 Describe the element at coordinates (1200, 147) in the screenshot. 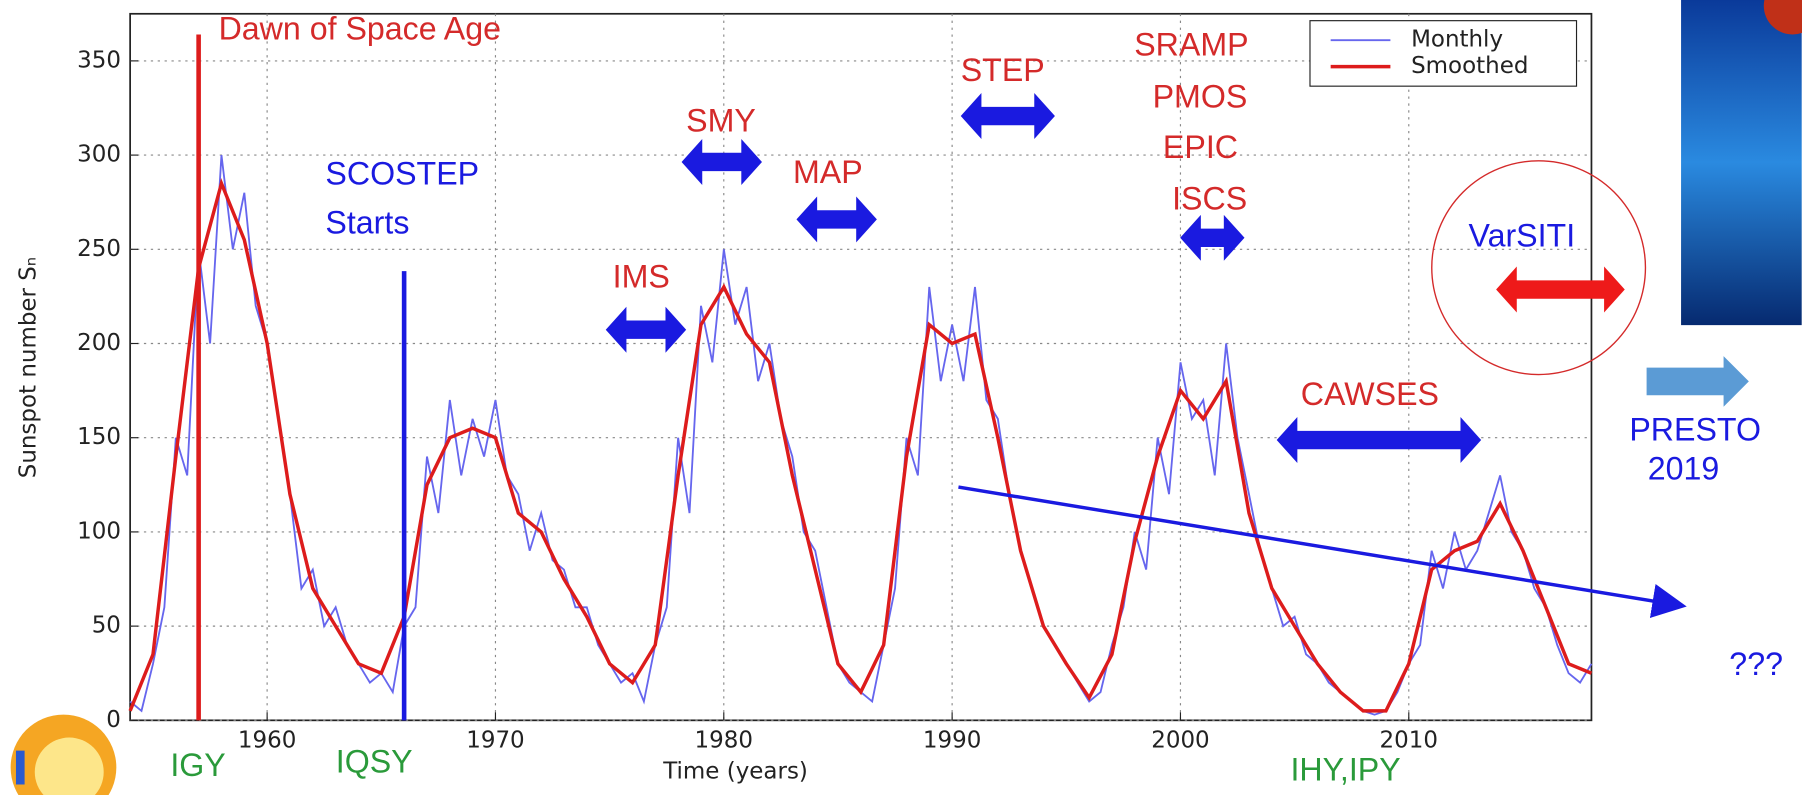

I see `annotation: EPIC` at that location.